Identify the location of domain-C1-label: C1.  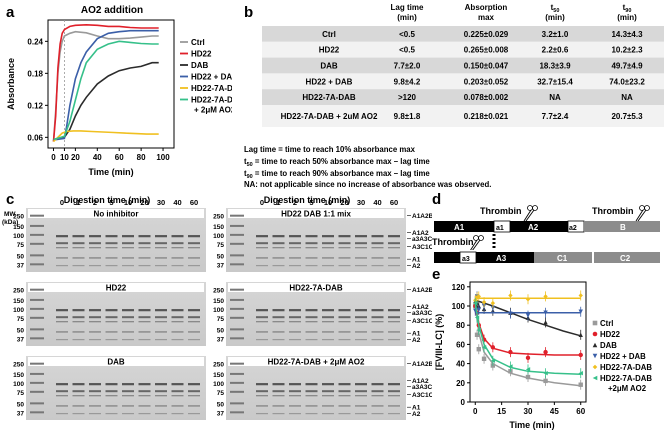
(562, 258).